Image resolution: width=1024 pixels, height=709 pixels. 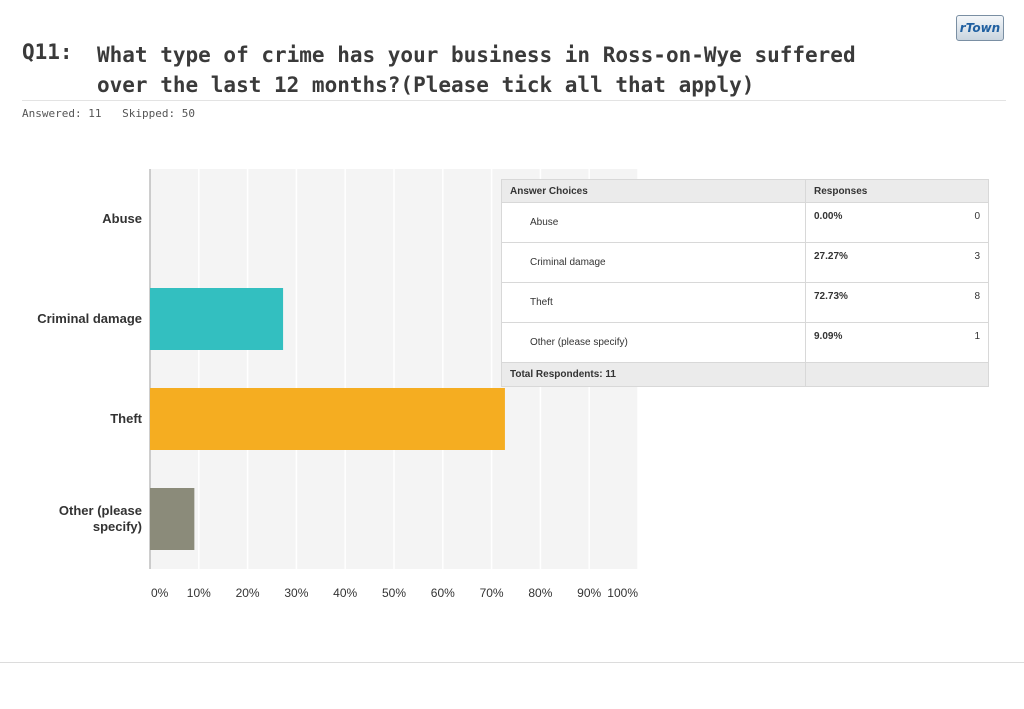 I want to click on question-number: Q11:, so click(x=47, y=52).